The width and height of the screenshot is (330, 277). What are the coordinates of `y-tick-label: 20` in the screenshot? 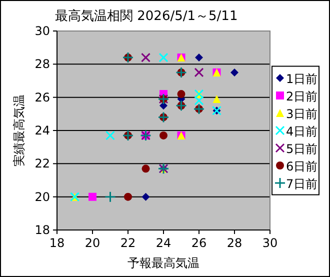 It's located at (42, 197).